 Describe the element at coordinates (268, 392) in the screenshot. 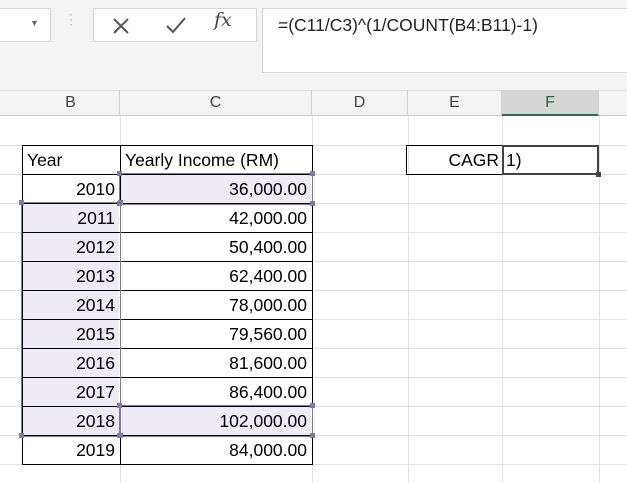

I see `cell-income: 86,400.00` at that location.